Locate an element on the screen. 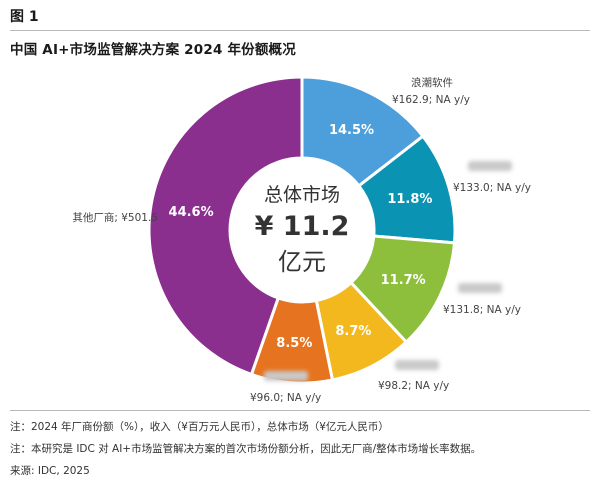 Image resolution: width=600 pixels, height=496 pixels. chart-title: 中国 AI+市场监管解决方案 2024 年份额概况 is located at coordinates (153, 50).